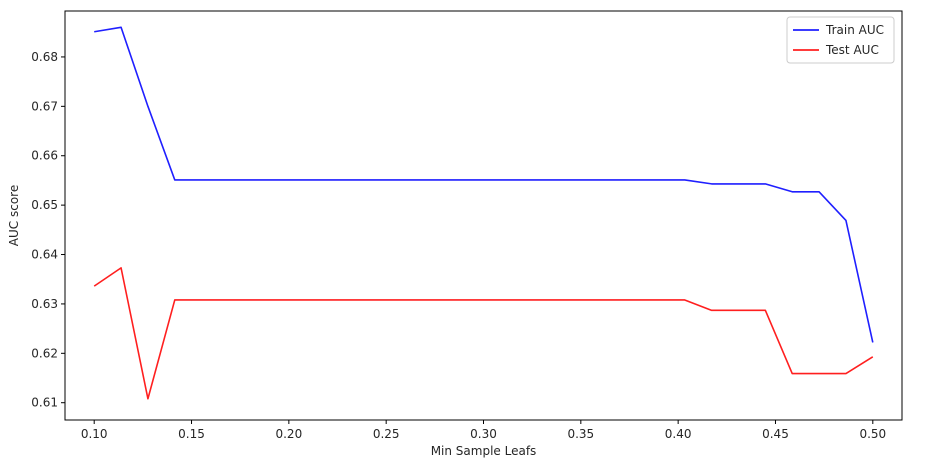 The height and width of the screenshot is (476, 932). Describe the element at coordinates (44, 255) in the screenshot. I see `y-tick-label: 0.64` at that location.